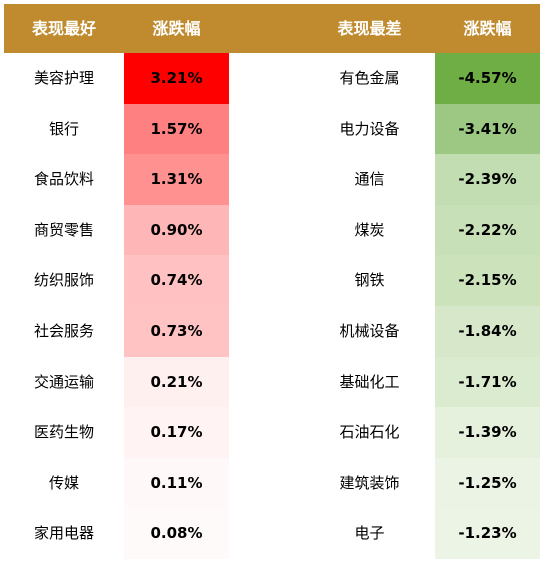  Describe the element at coordinates (63, 482) in the screenshot. I see `best-sector-name: 传媒` at that location.